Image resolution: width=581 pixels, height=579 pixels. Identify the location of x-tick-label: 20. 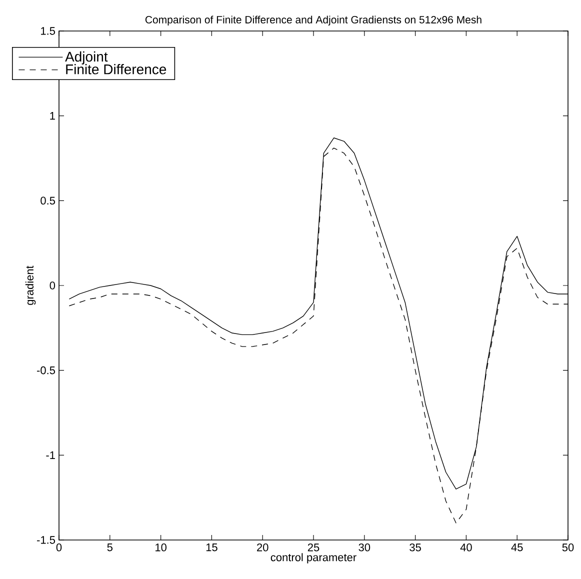
(262, 548).